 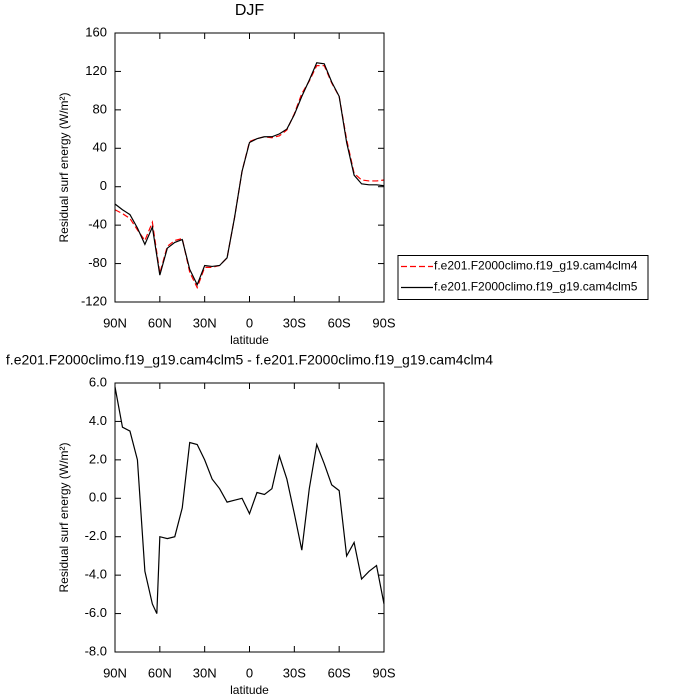 What do you see at coordinates (523, 277) in the screenshot?
I see `legend-box` at bounding box center [523, 277].